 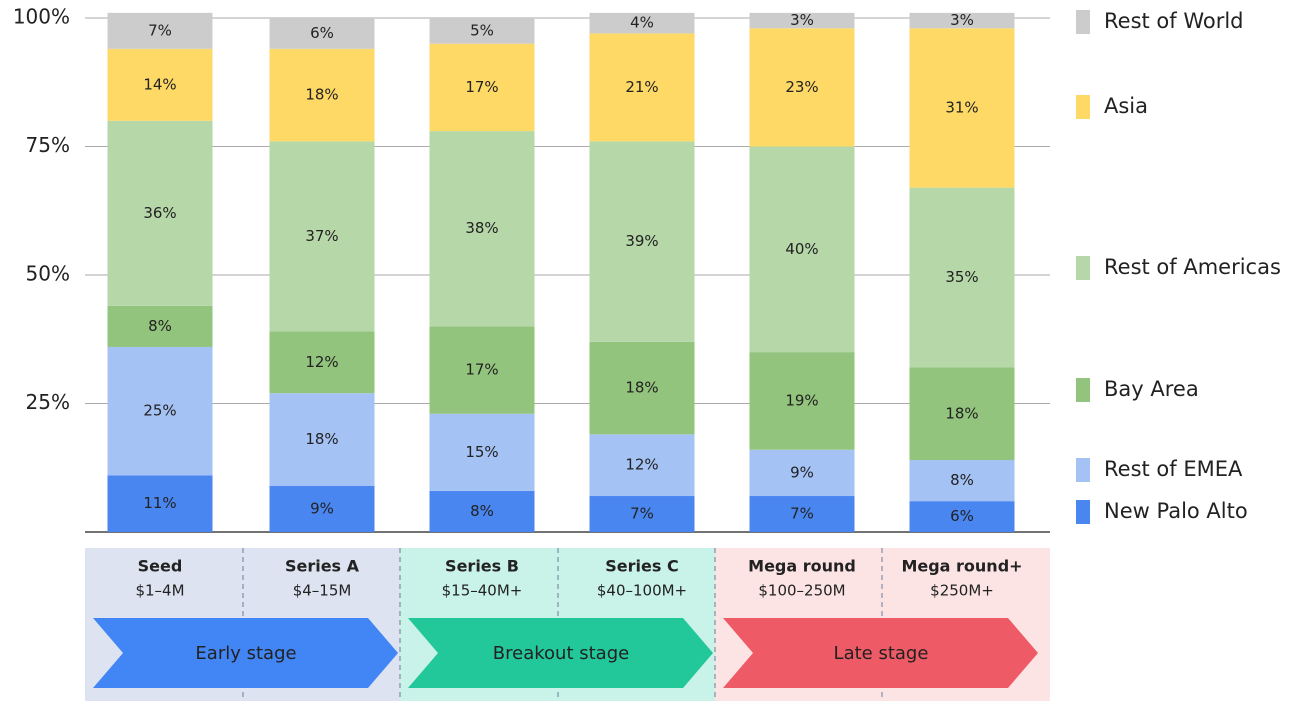 I want to click on category-label: Series A, so click(x=322, y=566).